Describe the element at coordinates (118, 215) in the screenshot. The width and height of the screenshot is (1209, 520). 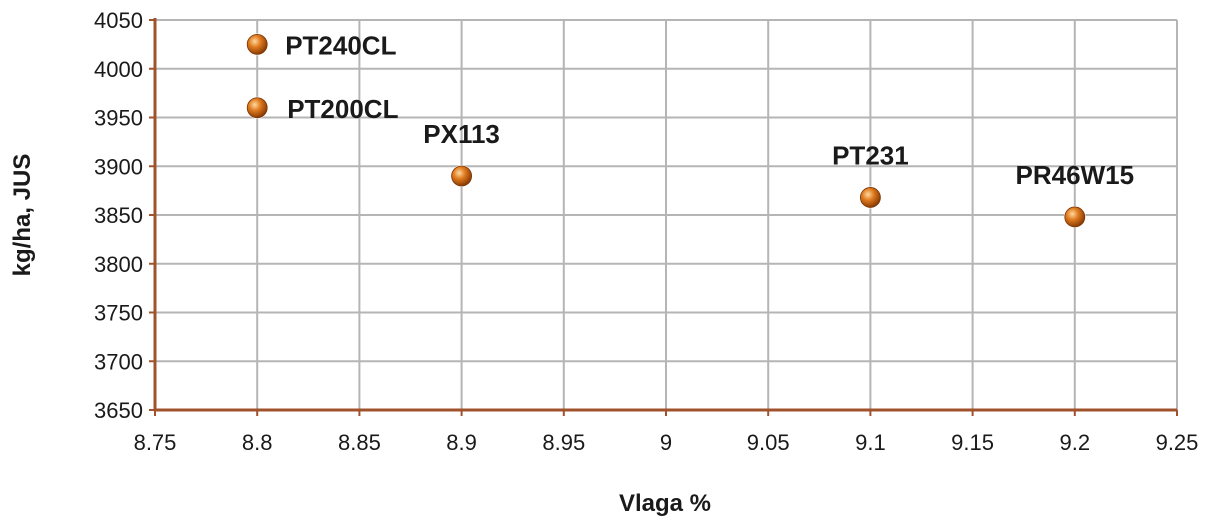
I see `y-tick-label: 3850` at that location.